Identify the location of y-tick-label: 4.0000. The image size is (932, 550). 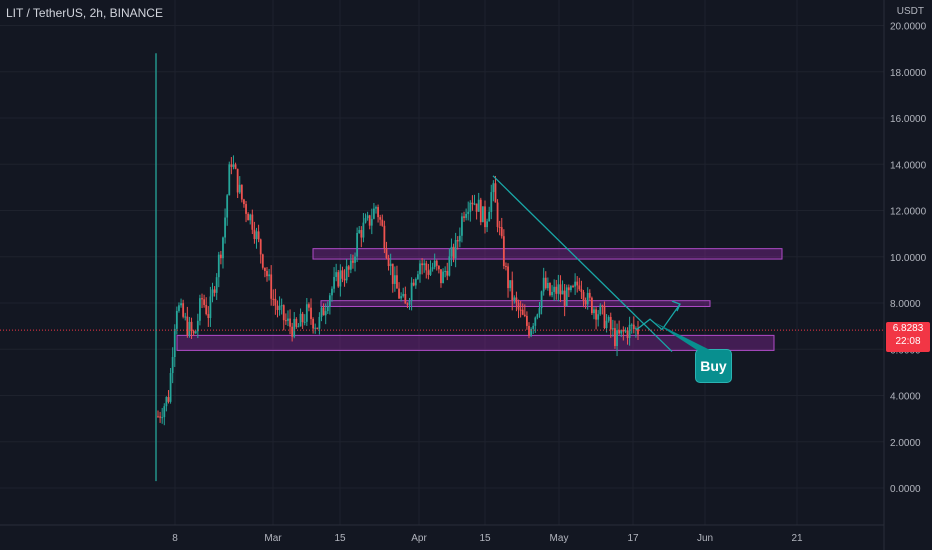
(905, 397).